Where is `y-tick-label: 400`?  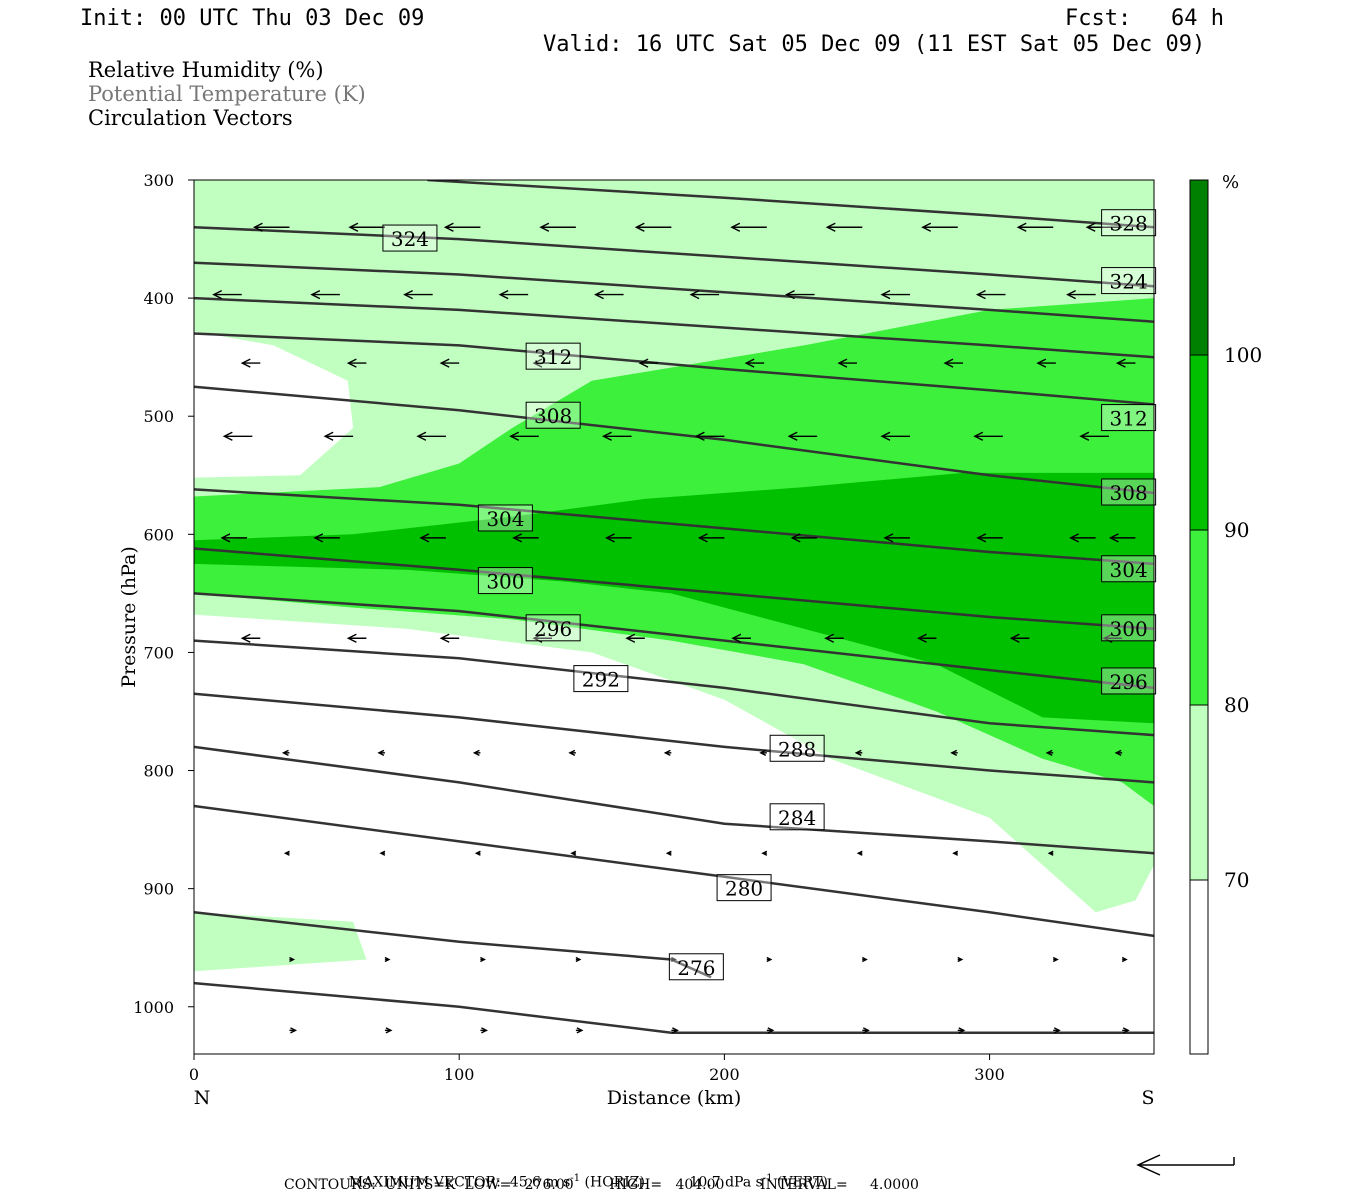 y-tick-label: 400 is located at coordinates (158, 298).